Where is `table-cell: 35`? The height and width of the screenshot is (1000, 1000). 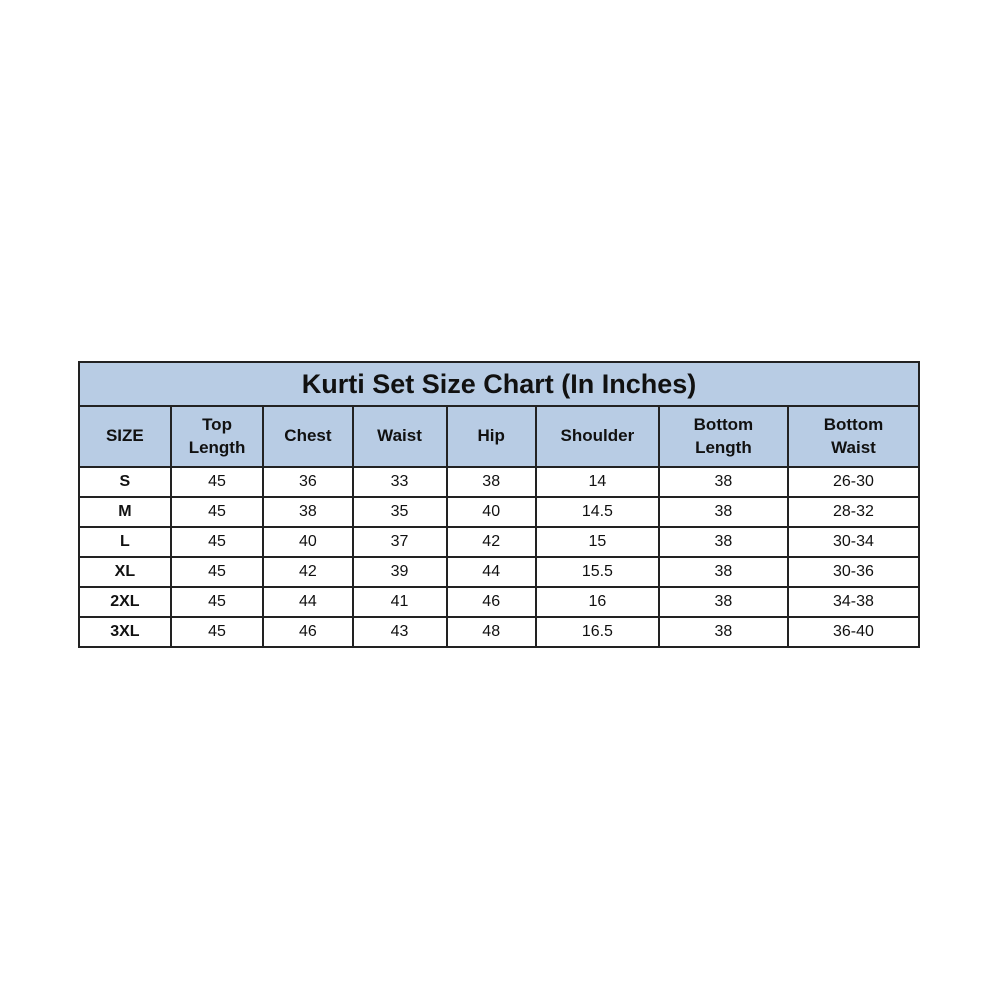 table-cell: 35 is located at coordinates (399, 512).